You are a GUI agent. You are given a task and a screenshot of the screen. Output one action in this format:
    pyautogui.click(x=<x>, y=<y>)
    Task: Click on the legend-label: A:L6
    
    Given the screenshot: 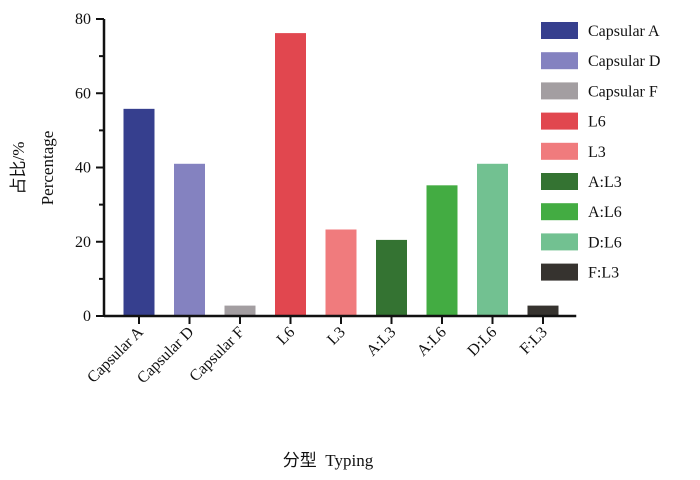 What is the action you would take?
    pyautogui.click(x=605, y=212)
    